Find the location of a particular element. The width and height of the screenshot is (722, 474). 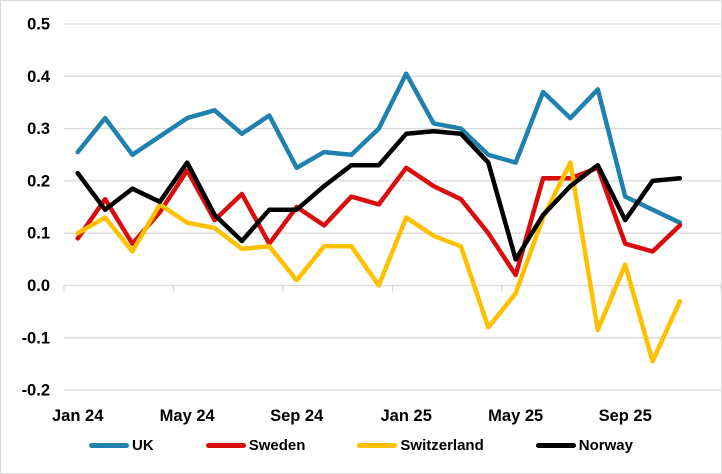

legend-label: Norway is located at coordinates (605, 445).